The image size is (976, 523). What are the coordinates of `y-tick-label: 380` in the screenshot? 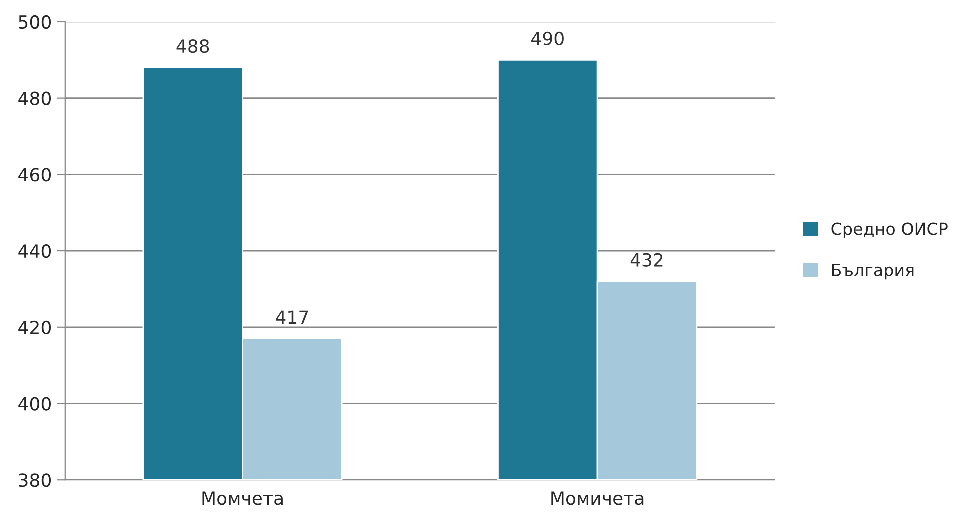 It's located at (35, 481).